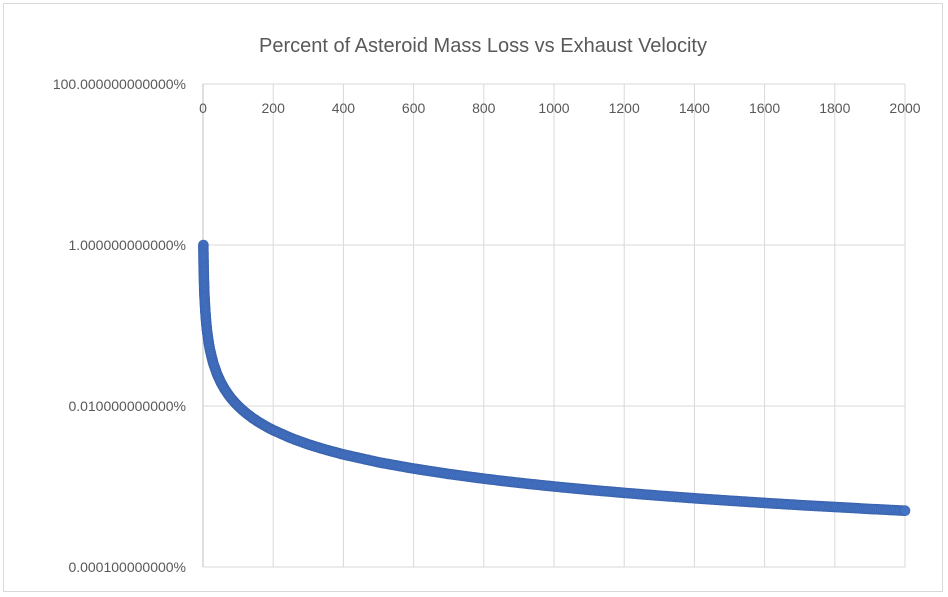  I want to click on x-tick-label: 400, so click(344, 108).